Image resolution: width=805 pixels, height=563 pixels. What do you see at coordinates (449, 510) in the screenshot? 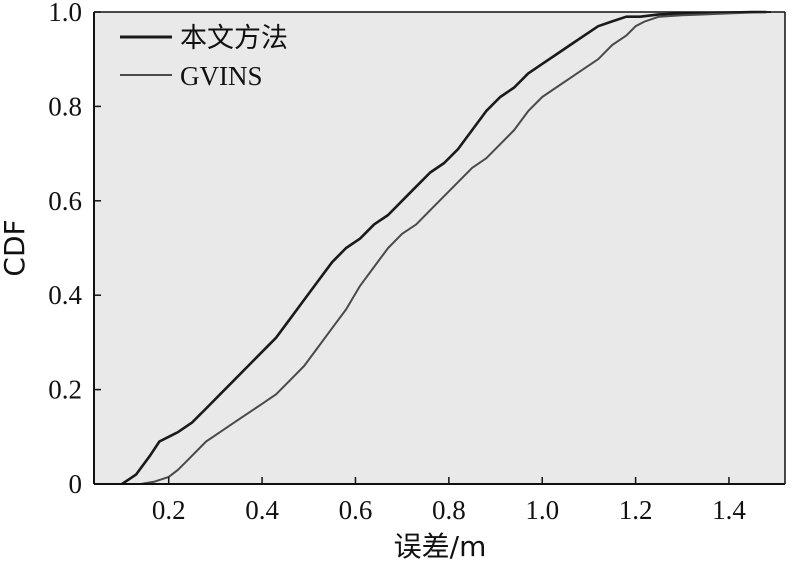
I see `x-tick-label: 0.8` at bounding box center [449, 510].